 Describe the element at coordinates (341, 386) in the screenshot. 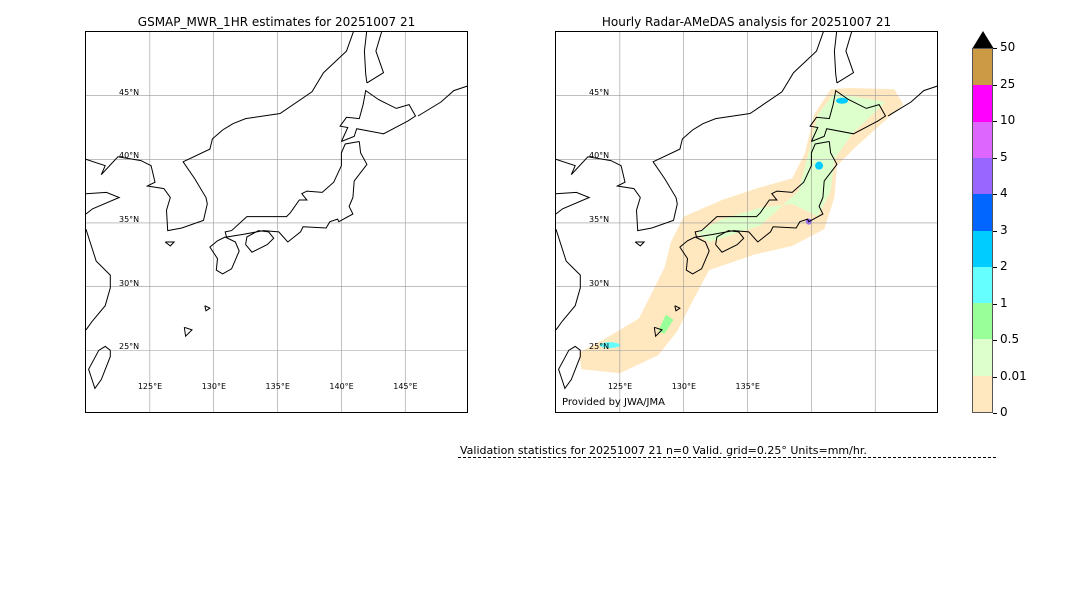

I see `lon-label: 140°E` at that location.